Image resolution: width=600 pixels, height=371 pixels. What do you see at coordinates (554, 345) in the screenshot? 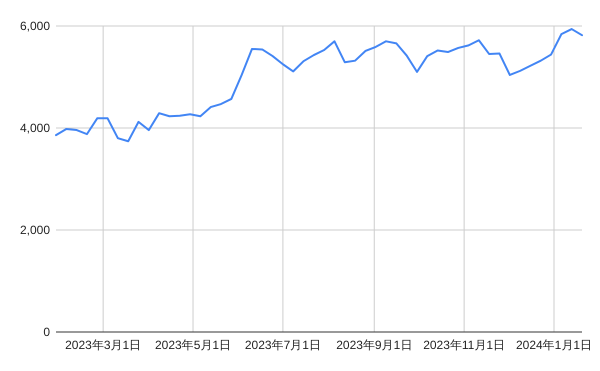
I see `x-tick-label: 2024年1月1日` at bounding box center [554, 345].